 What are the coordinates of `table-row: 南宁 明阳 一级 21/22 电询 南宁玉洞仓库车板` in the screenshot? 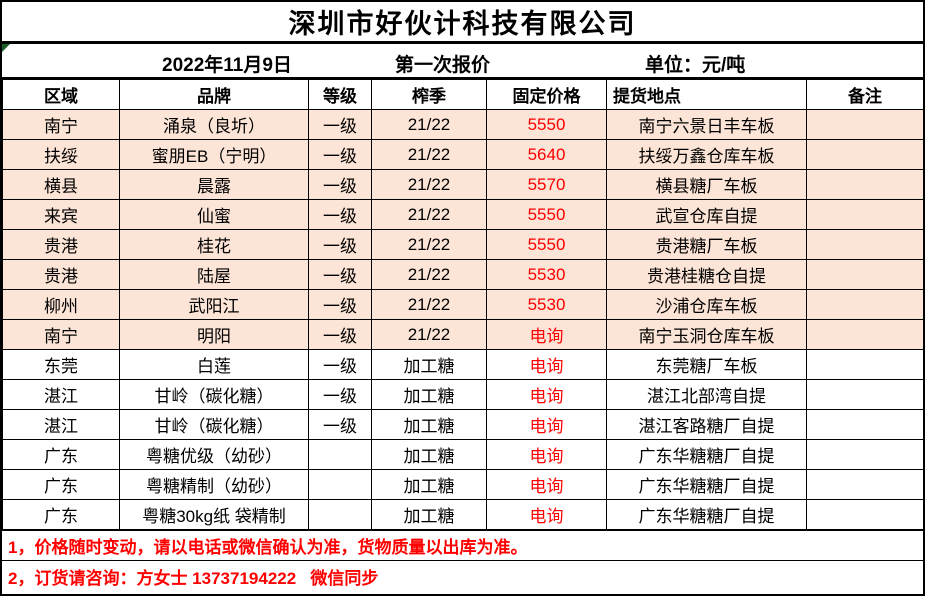 It's located at (462, 334).